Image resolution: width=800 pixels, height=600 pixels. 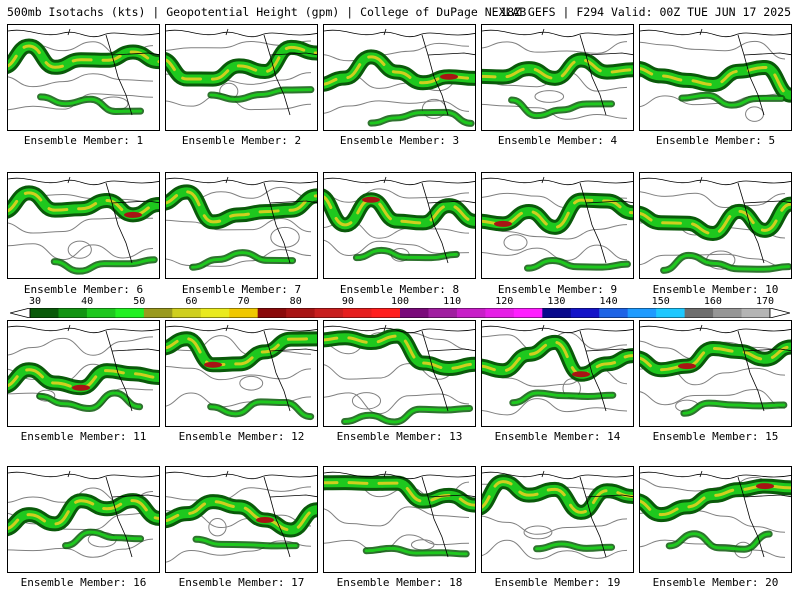 I want to click on ensemble-member-label: Ensemble Member: 19, so click(x=557, y=582).